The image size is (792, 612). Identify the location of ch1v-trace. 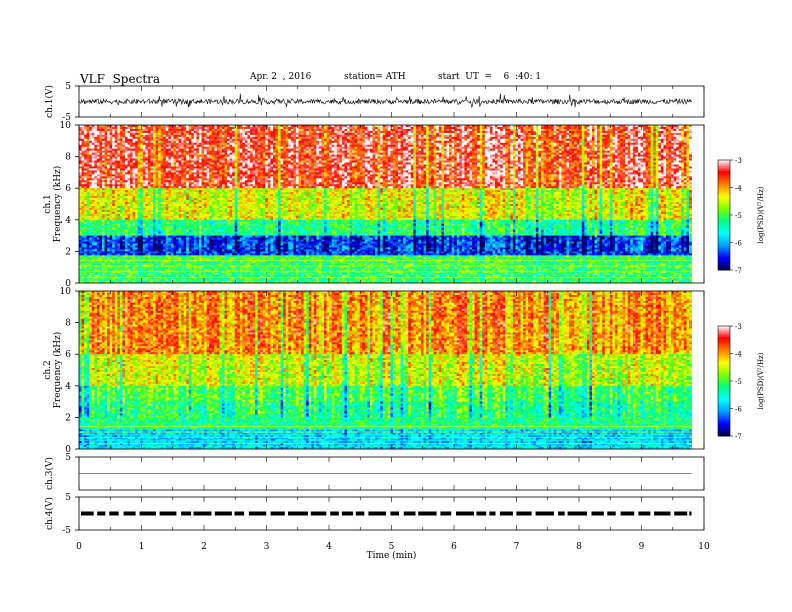
(385, 101).